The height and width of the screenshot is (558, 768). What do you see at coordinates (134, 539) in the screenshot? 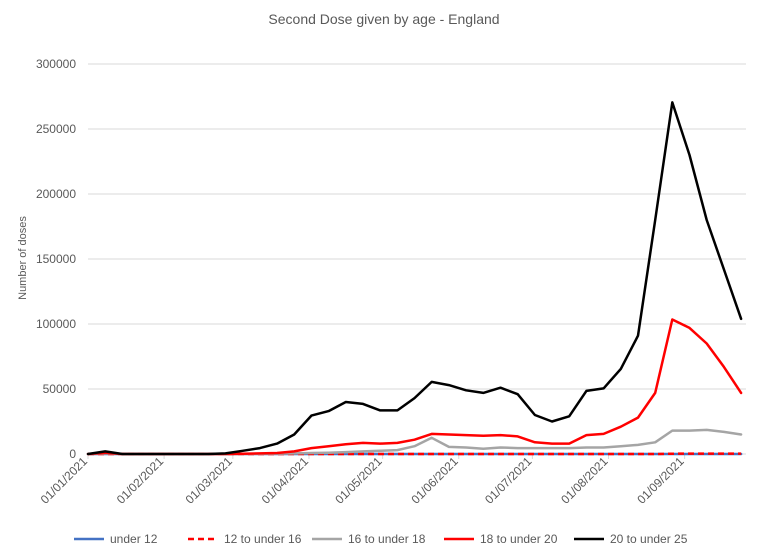
I see `legend-label-under-12: under 12` at bounding box center [134, 539].